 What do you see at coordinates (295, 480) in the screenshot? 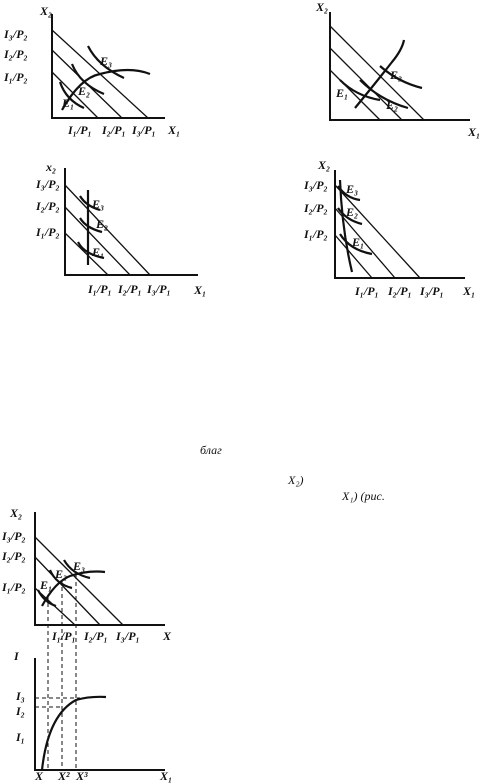
I see `text-fragment: X₂)` at bounding box center [295, 480].